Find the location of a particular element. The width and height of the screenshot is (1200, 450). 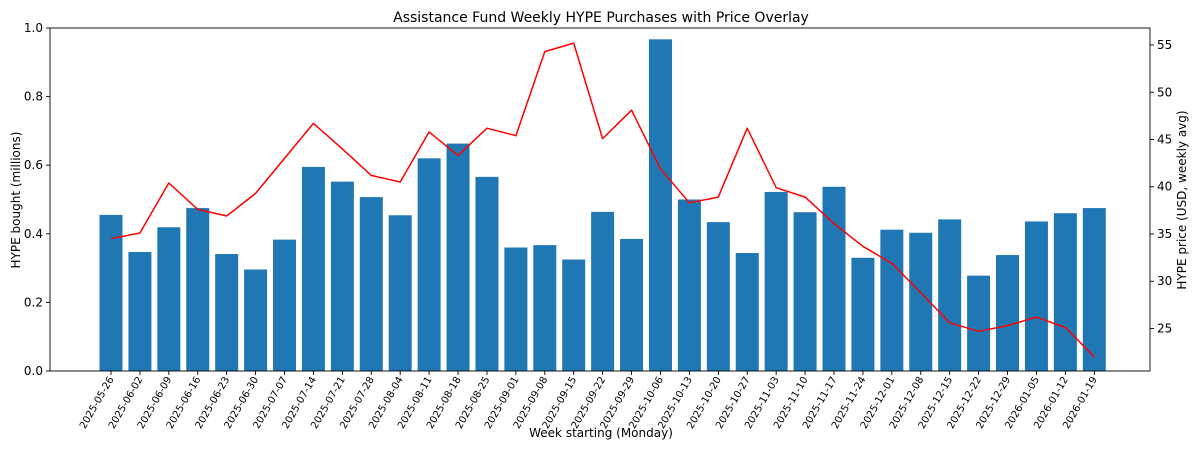

y-right-tick-label: 35 is located at coordinates (1164, 234).